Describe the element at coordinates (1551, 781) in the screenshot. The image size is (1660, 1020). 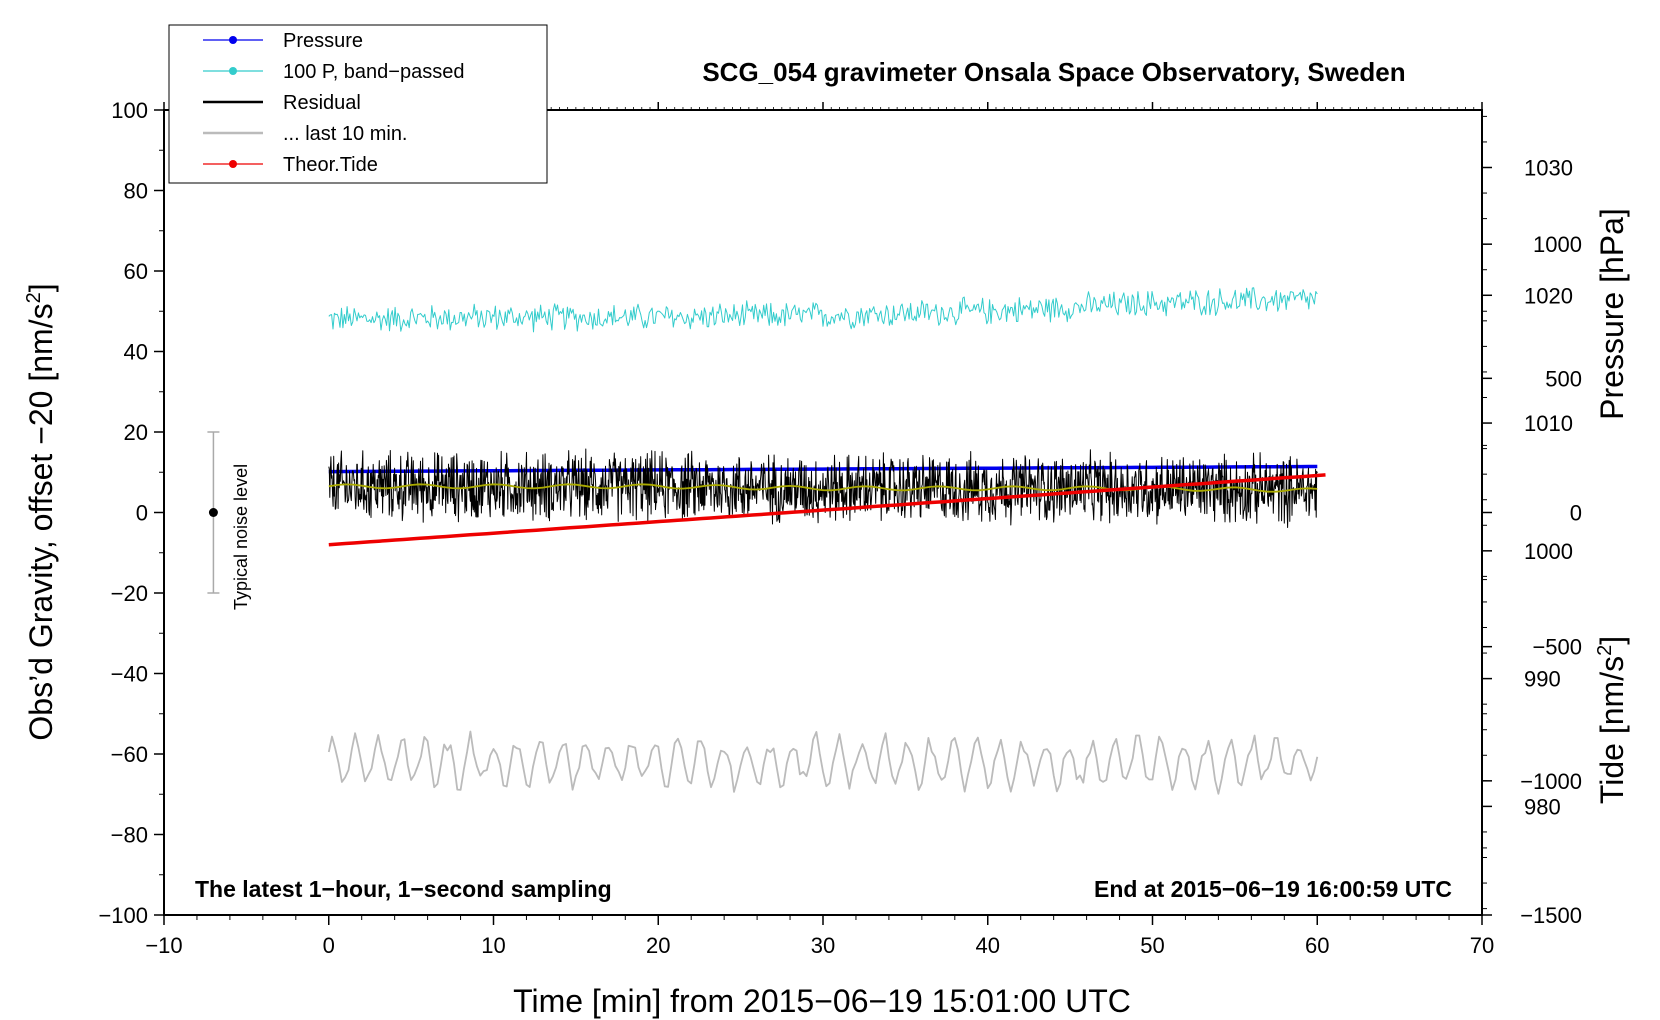
I see `tide-tick-label: −1000` at that location.